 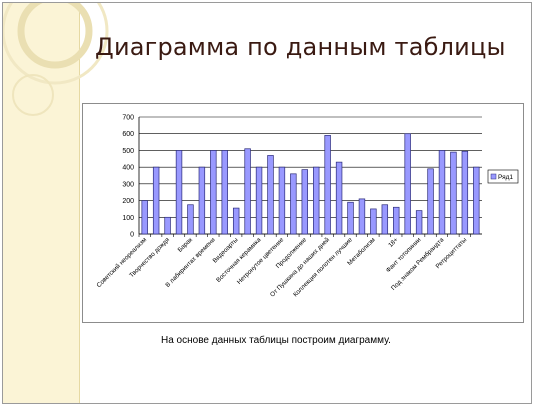 I want to click on y-tick-label: 200, so click(x=128, y=201).